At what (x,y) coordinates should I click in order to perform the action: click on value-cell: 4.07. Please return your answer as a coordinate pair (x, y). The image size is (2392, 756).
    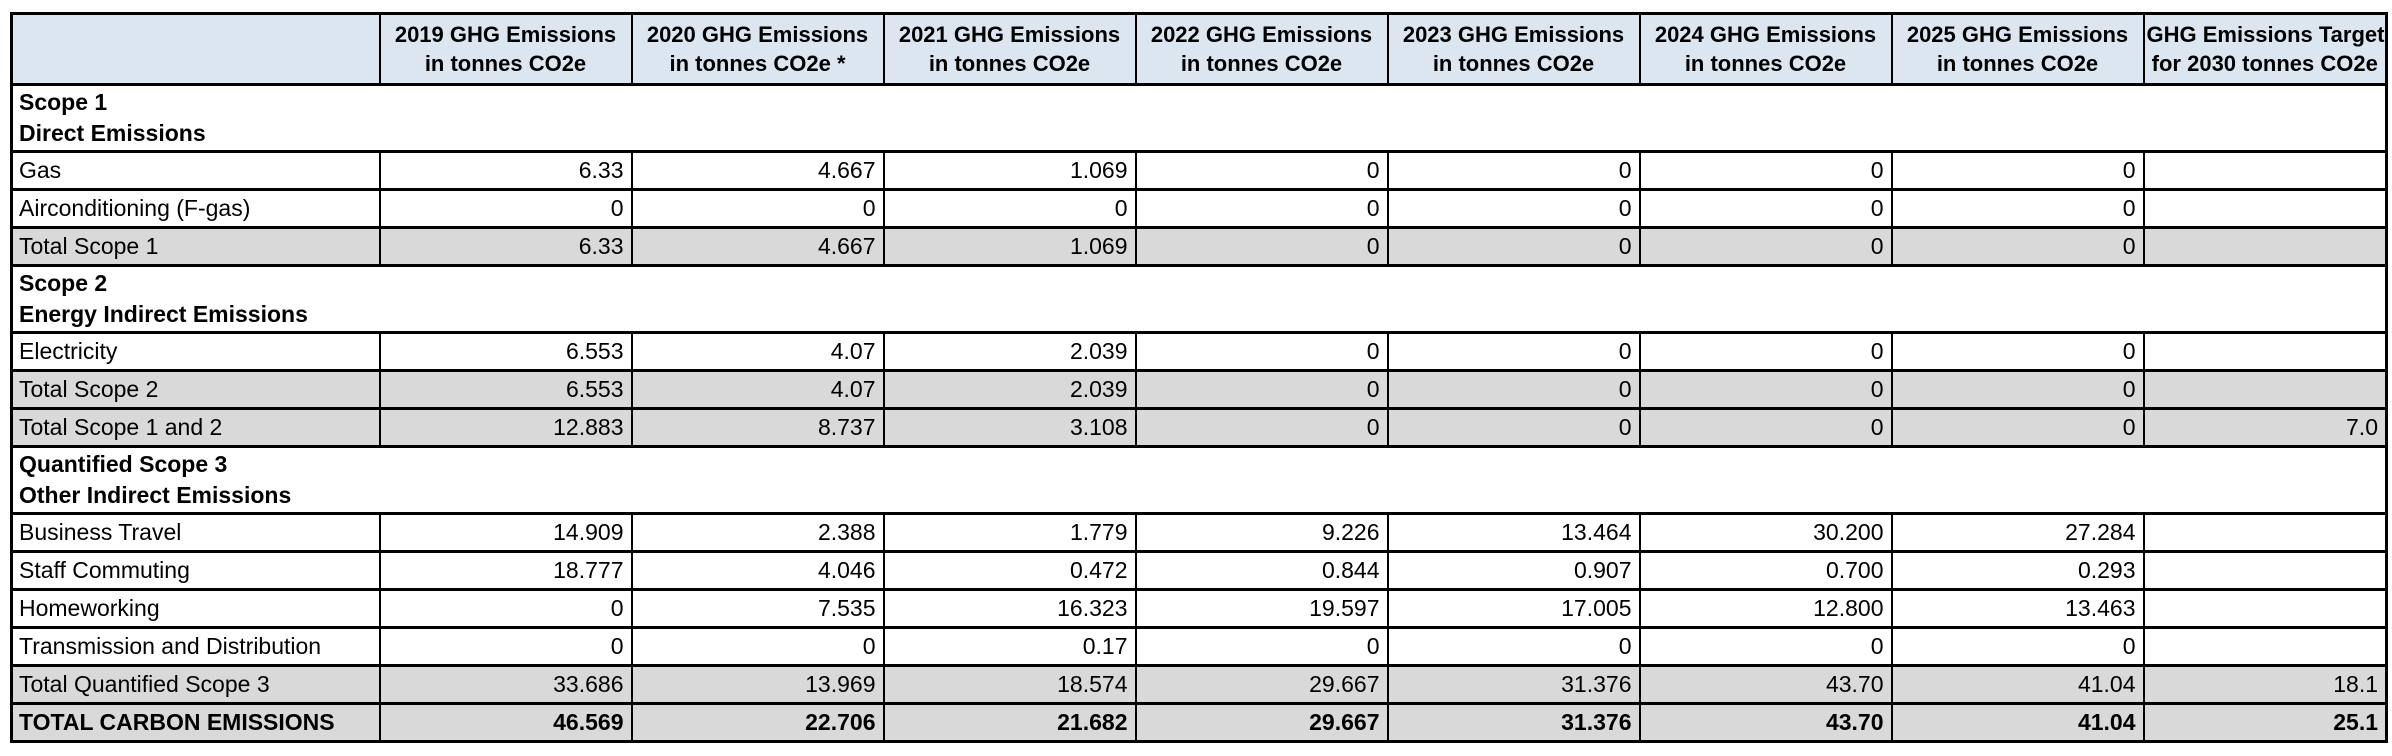
    Looking at the image, I should click on (757, 352).